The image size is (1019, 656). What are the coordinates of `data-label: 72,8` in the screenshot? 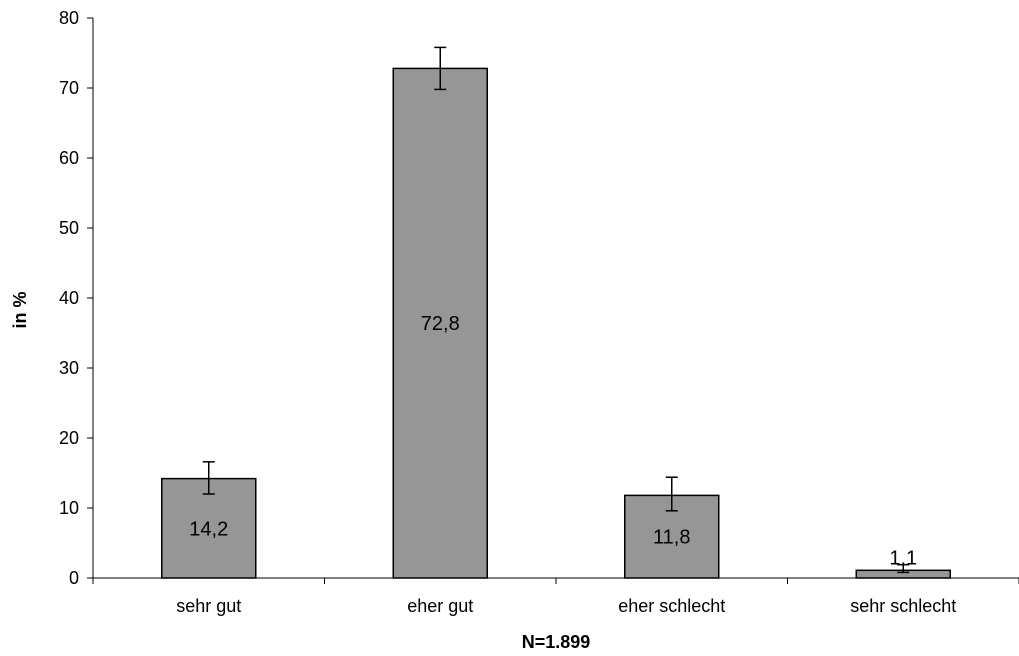 It's located at (440, 324).